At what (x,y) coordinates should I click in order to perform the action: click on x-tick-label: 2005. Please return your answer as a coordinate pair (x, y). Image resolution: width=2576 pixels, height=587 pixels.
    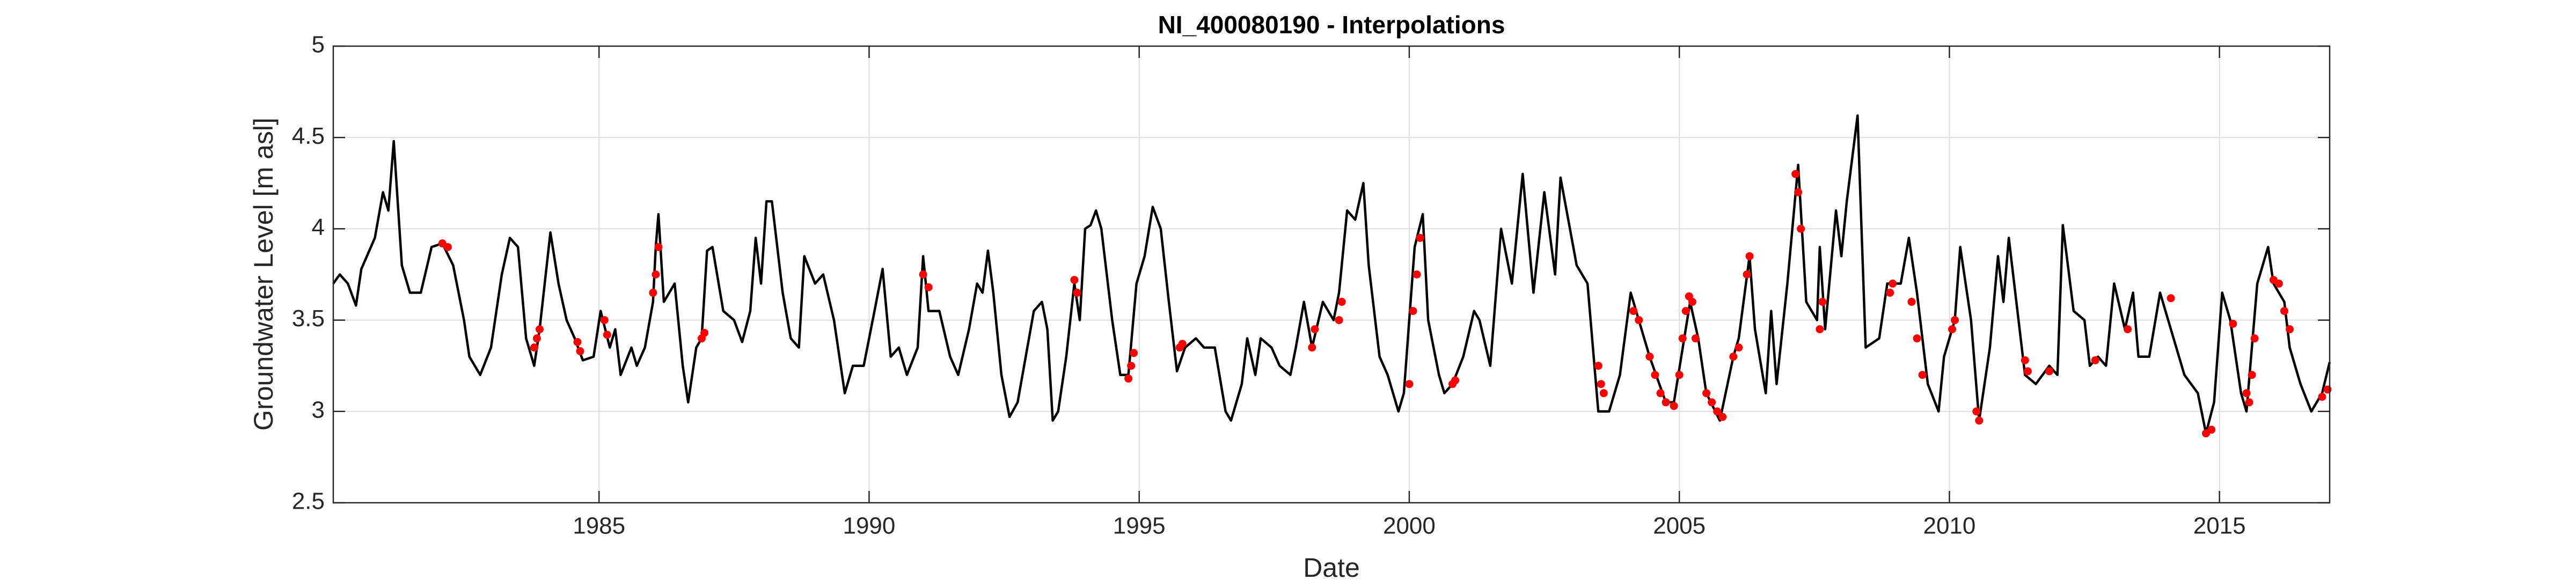
    Looking at the image, I should click on (1679, 526).